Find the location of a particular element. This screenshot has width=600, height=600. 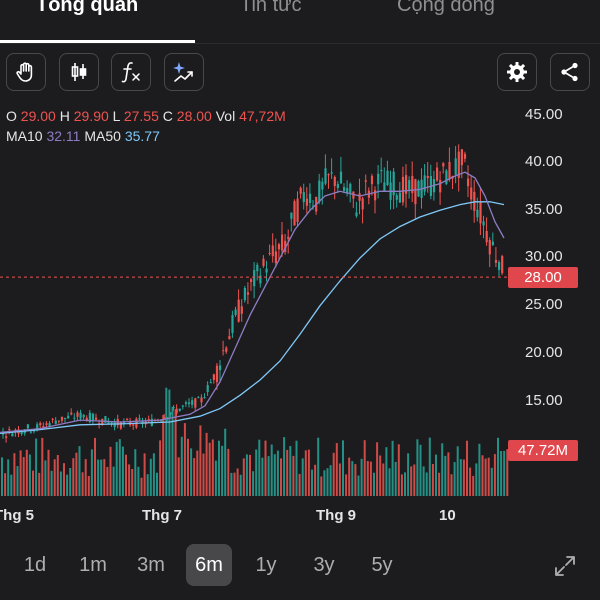

y-tick-label: 25.00 is located at coordinates (544, 304).